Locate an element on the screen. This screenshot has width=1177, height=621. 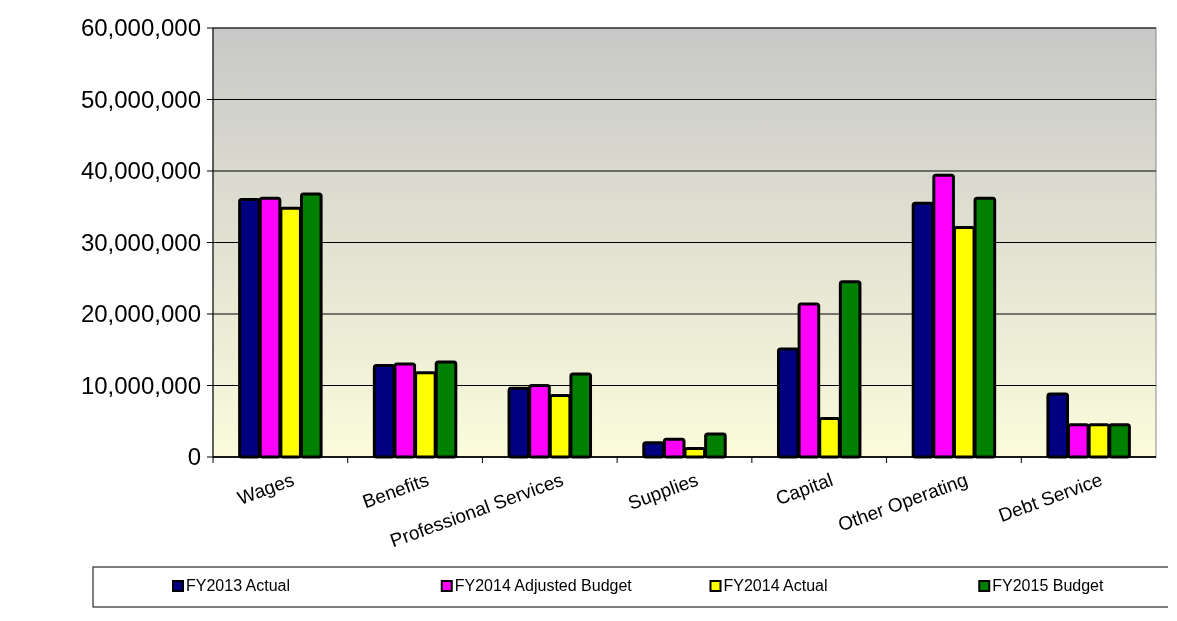
x-tick-label: Debt Service is located at coordinates (1050, 497).